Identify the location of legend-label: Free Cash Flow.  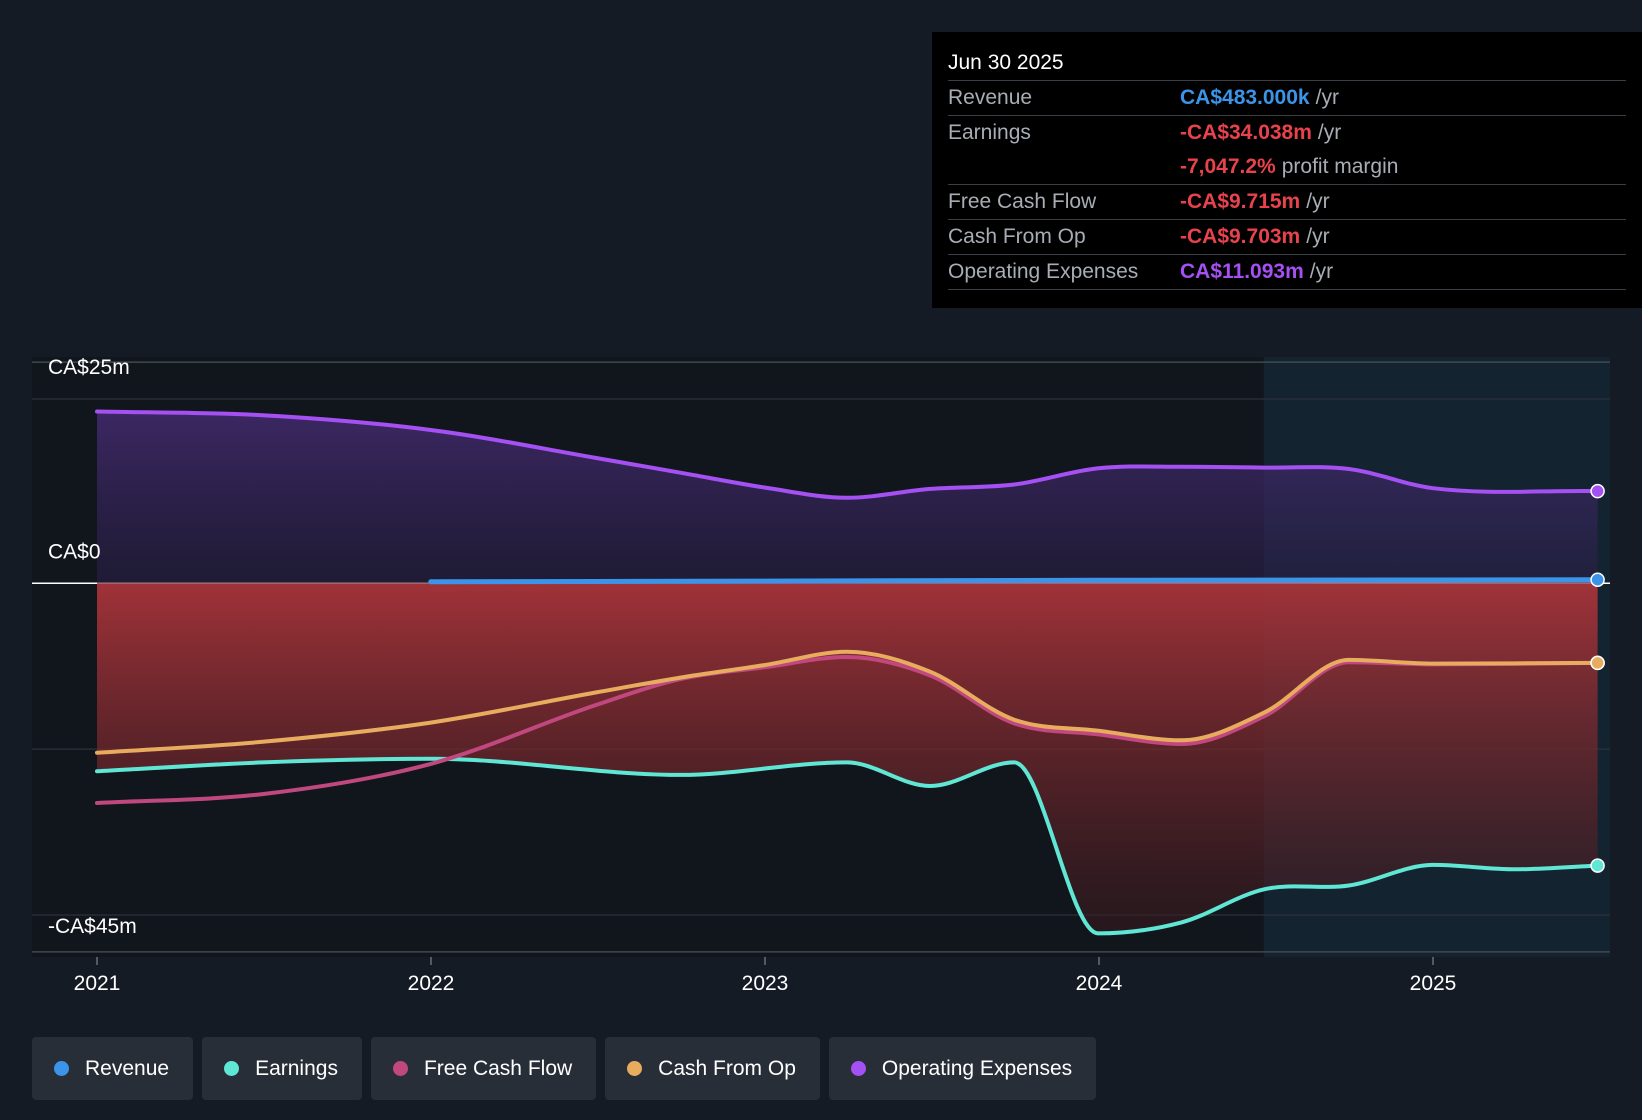
(498, 1068).